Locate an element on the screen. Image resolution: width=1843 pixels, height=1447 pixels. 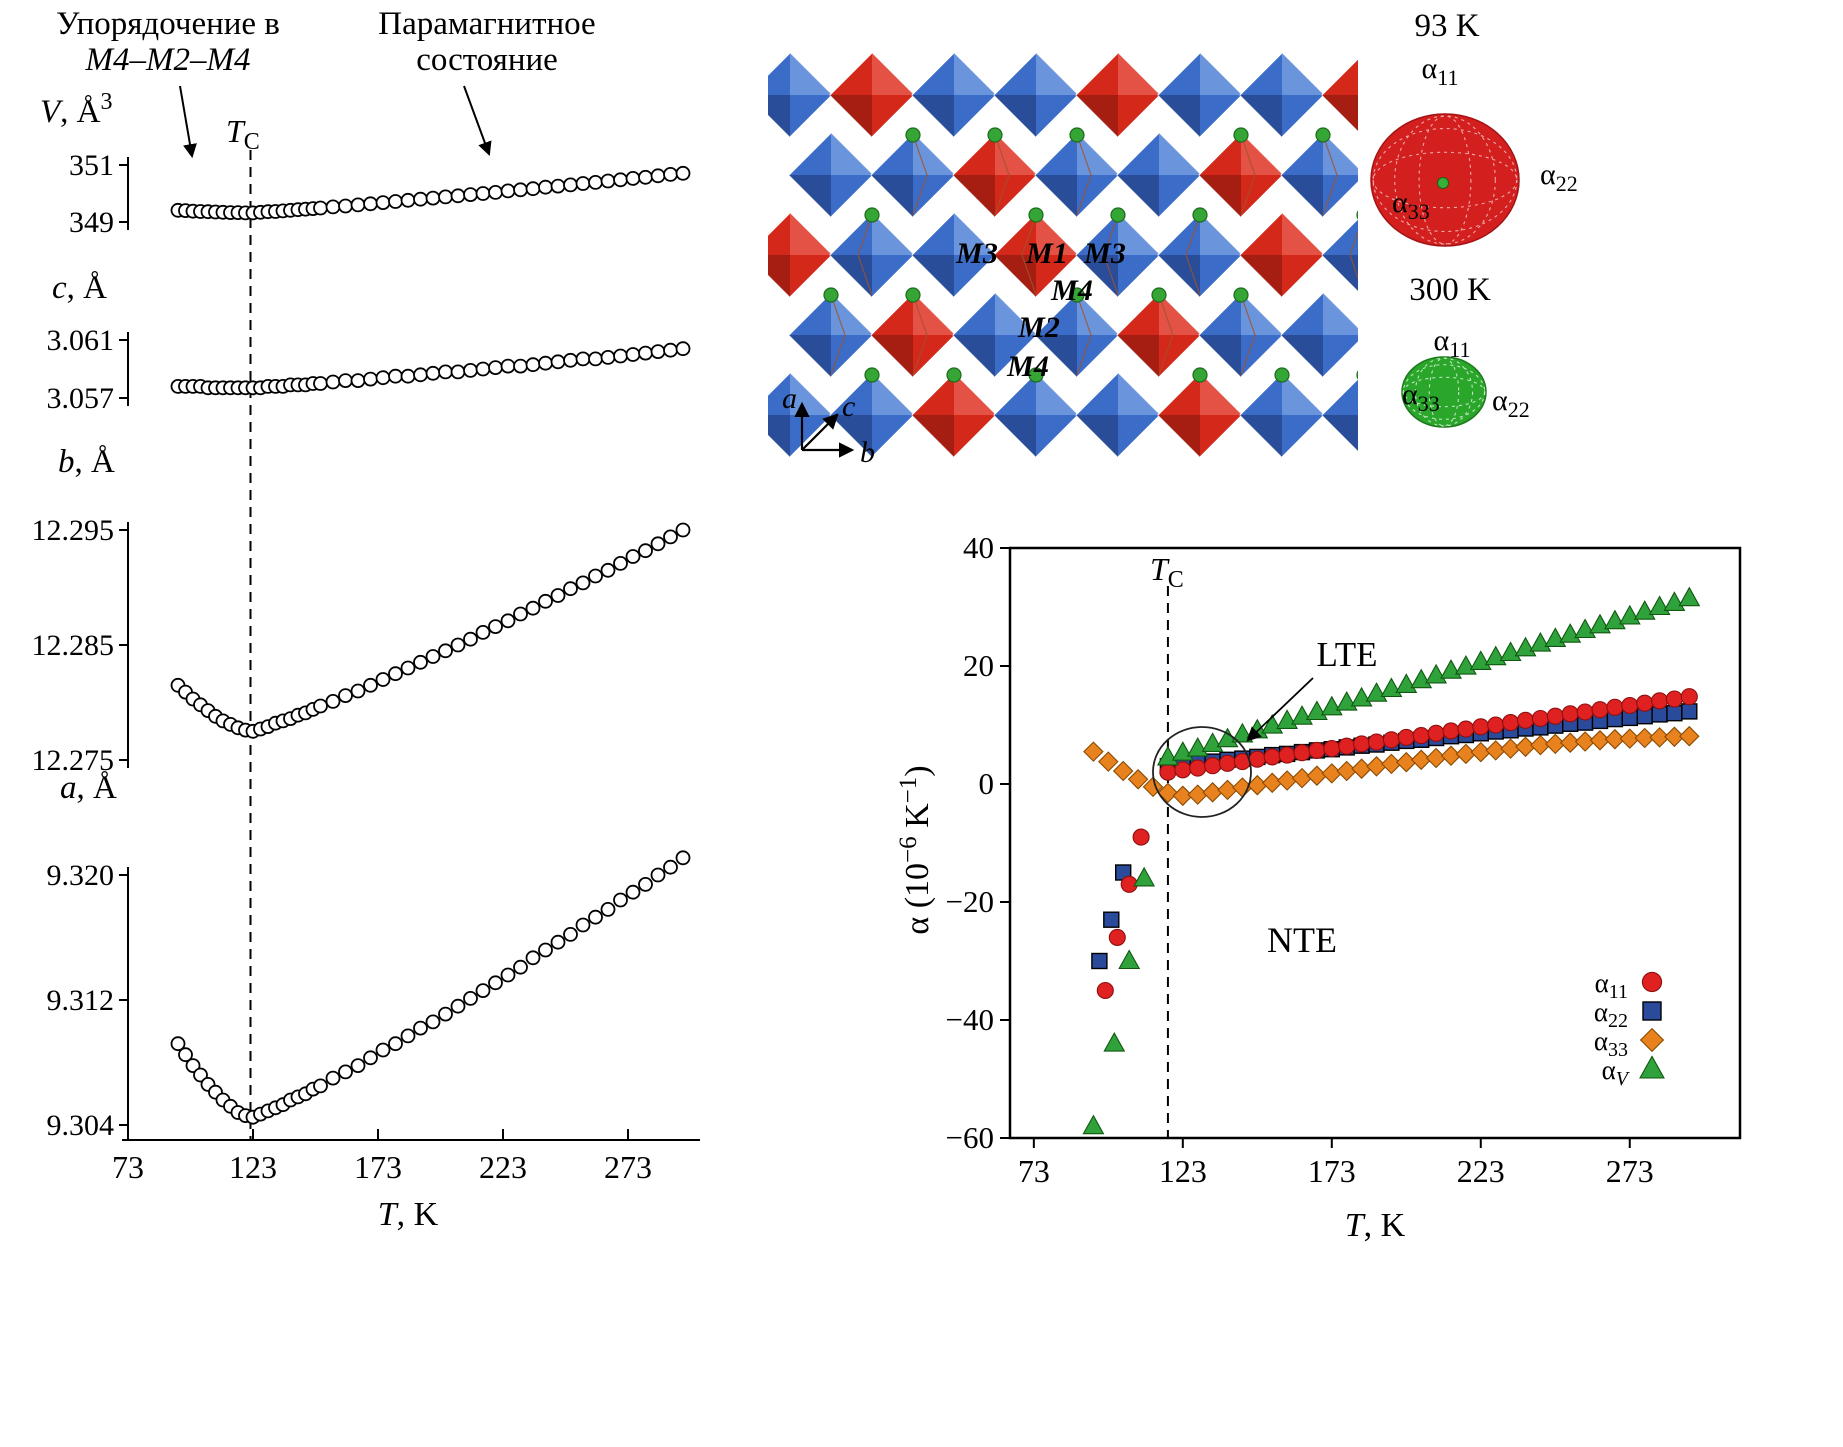
x-tick-label: 173 is located at coordinates (378, 1167).